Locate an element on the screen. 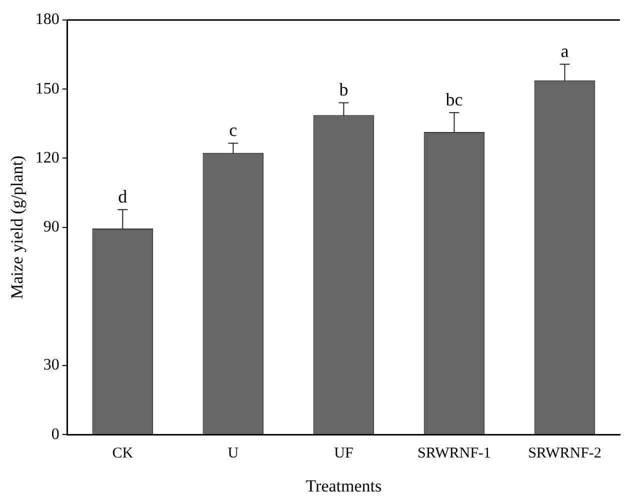 This screenshot has height=501, width=640. x-tick-label: CK is located at coordinates (123, 454).